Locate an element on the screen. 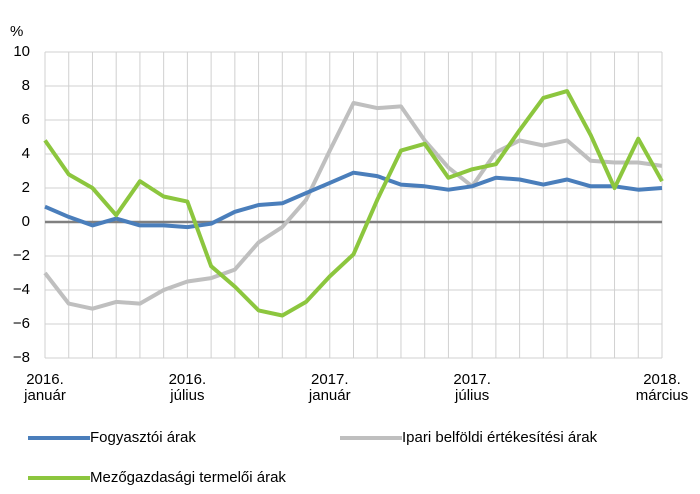  legend-label: Ipari belföldi értékesítési árak is located at coordinates (500, 437).